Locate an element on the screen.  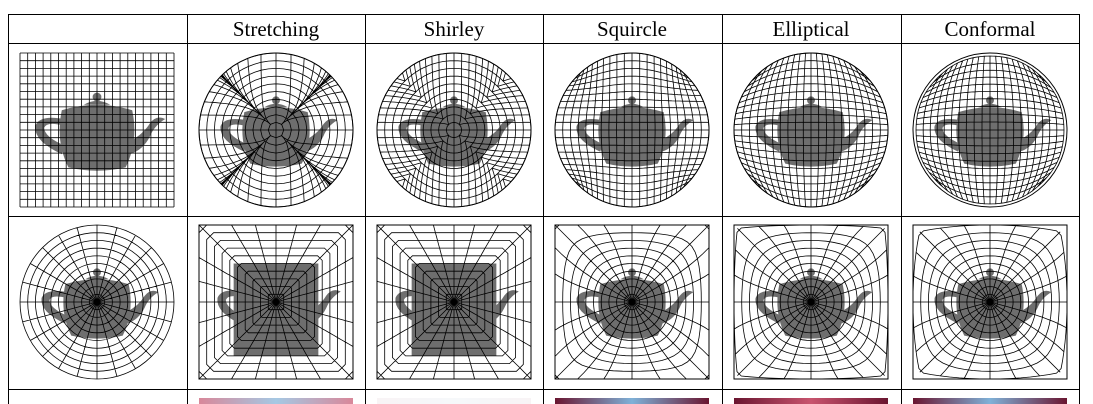
cell-square-conformal is located at coordinates (990, 302).